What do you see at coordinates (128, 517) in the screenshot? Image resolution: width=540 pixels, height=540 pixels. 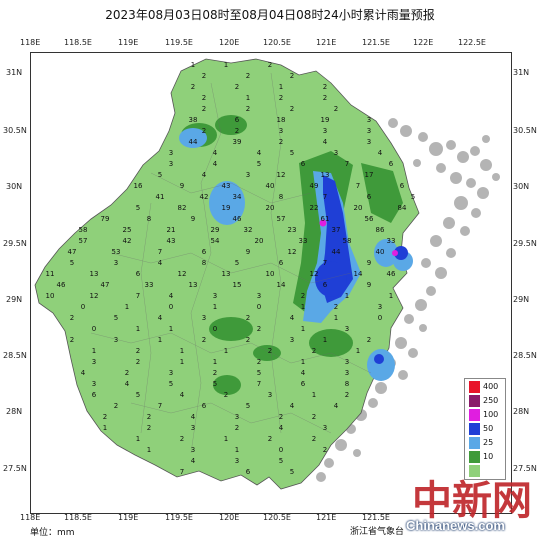 I see `lon-label-bottom: 119E` at bounding box center [128, 517].